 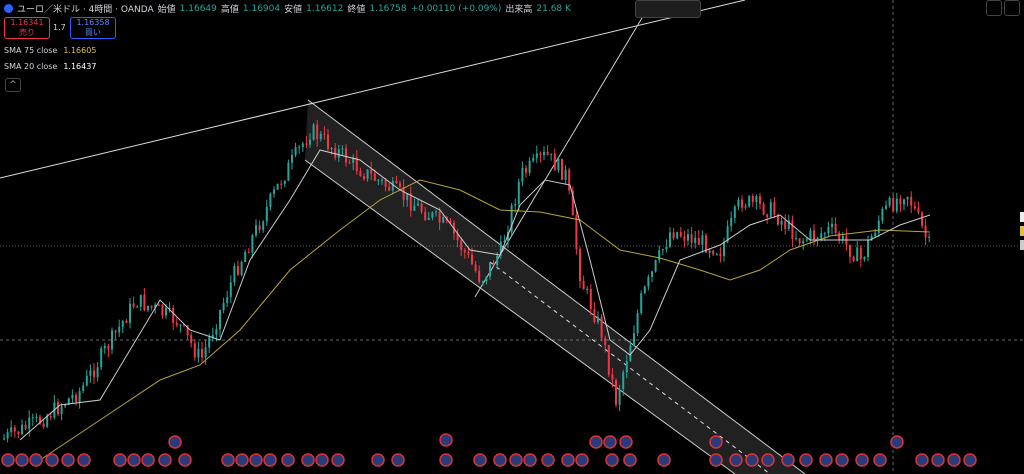 What do you see at coordinates (388, 8) in the screenshot?
I see `ohlc-value: 1.16758` at bounding box center [388, 8].